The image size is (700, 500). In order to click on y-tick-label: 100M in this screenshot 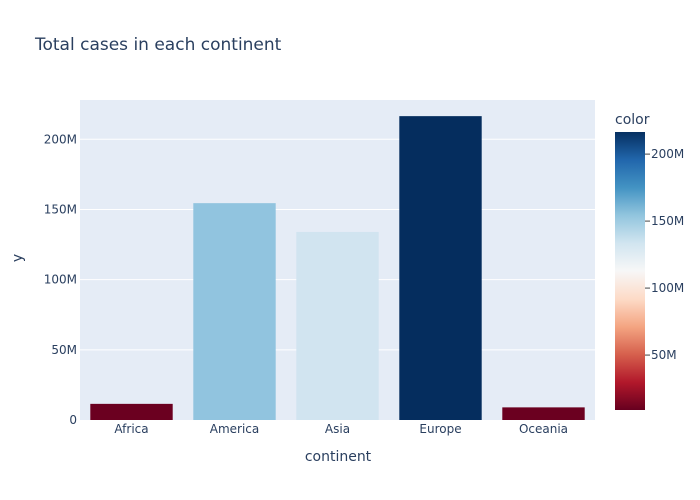, I will do `click(60, 280)`.